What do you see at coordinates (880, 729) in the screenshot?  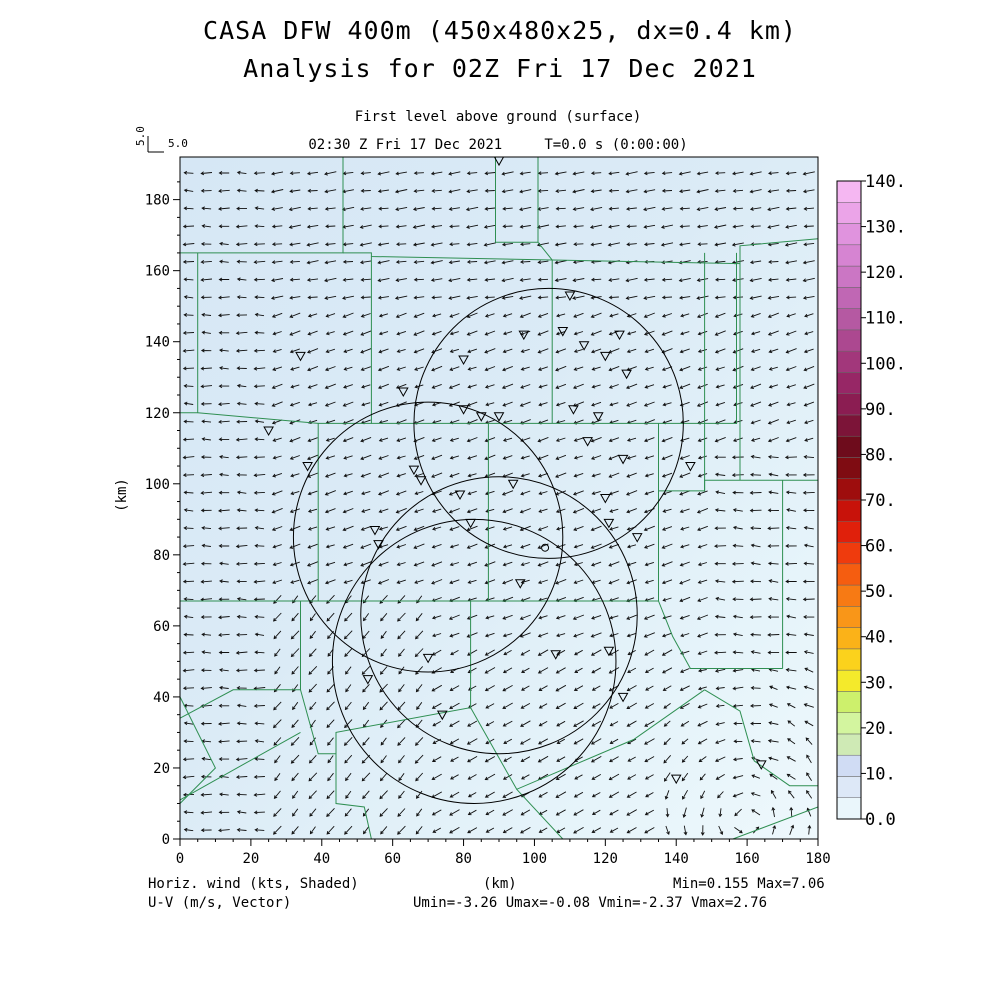 I see `colorbar-label: 20.` at bounding box center [880, 729].